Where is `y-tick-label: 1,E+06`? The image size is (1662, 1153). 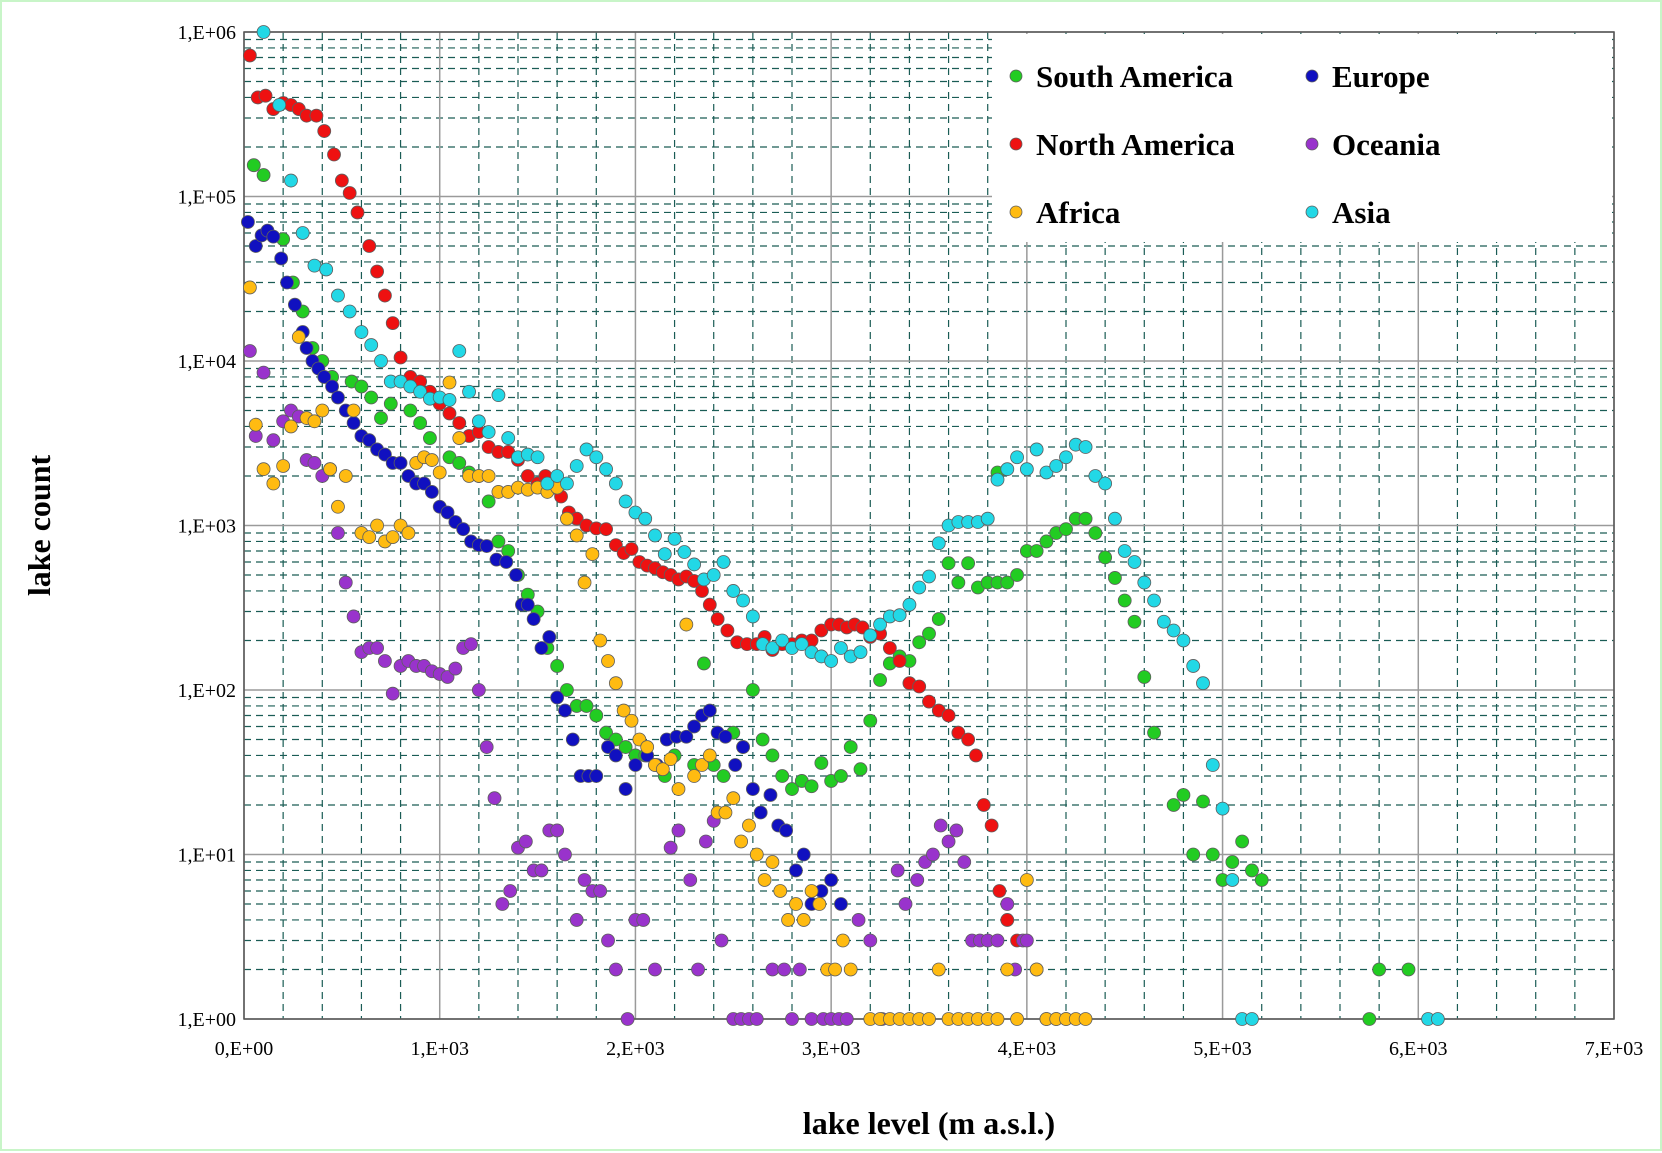
y-tick-label: 1,E+06 is located at coordinates (207, 33).